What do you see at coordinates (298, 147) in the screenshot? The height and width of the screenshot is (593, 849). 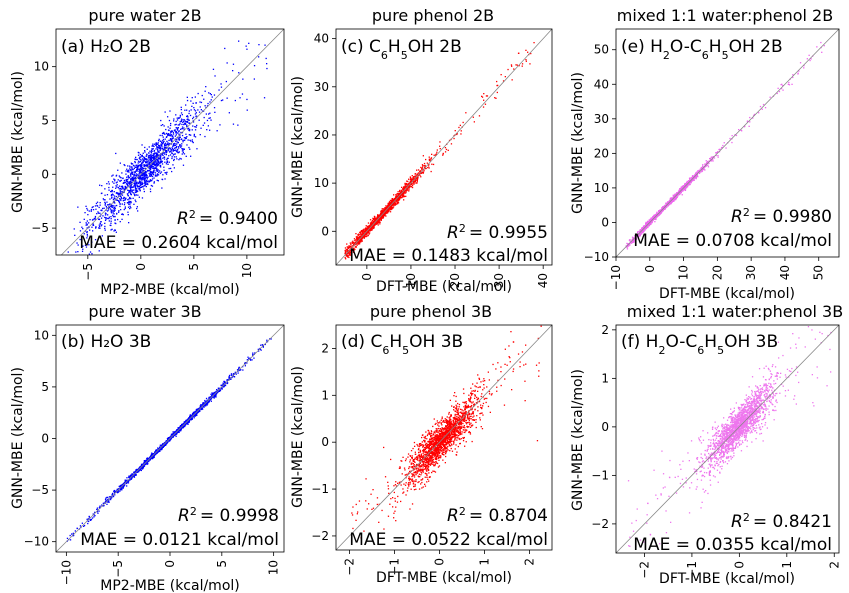 I see `panel-c-ylabel: GNN-MBE (kcal/mol)` at bounding box center [298, 147].